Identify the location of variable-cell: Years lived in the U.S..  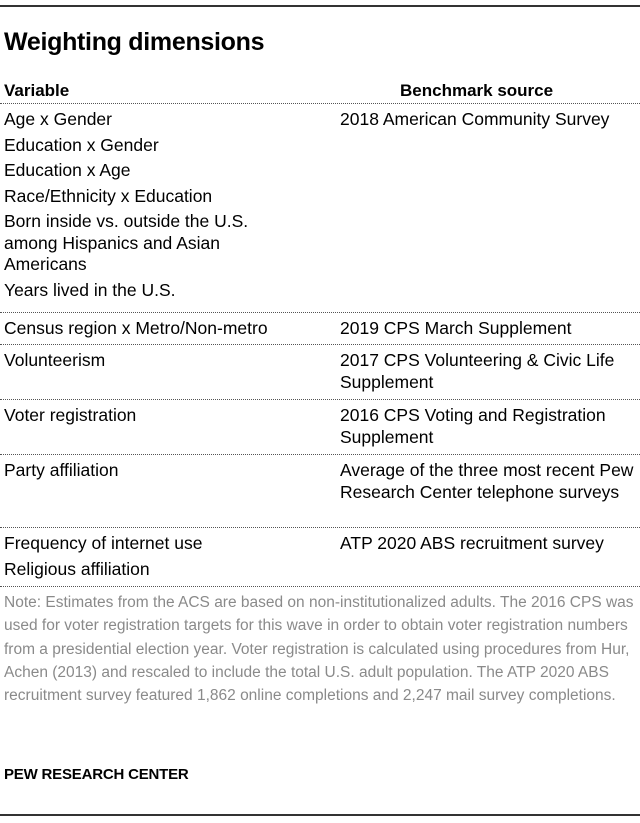
(90, 289).